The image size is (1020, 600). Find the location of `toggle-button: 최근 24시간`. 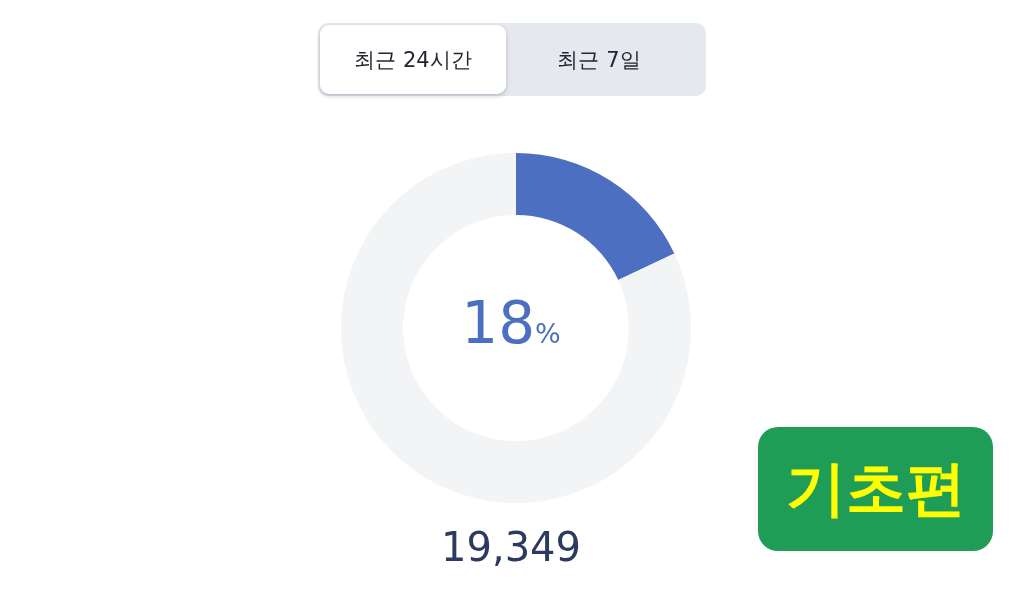

toggle-button: 최근 24시간 is located at coordinates (413, 59).